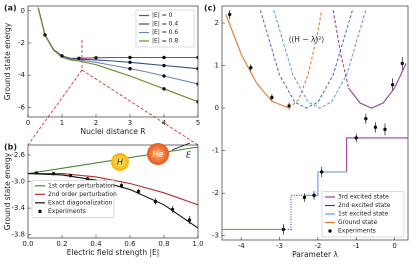  What do you see at coordinates (62, 123) in the screenshot?
I see `x-tick-label: 1` at bounding box center [62, 123].